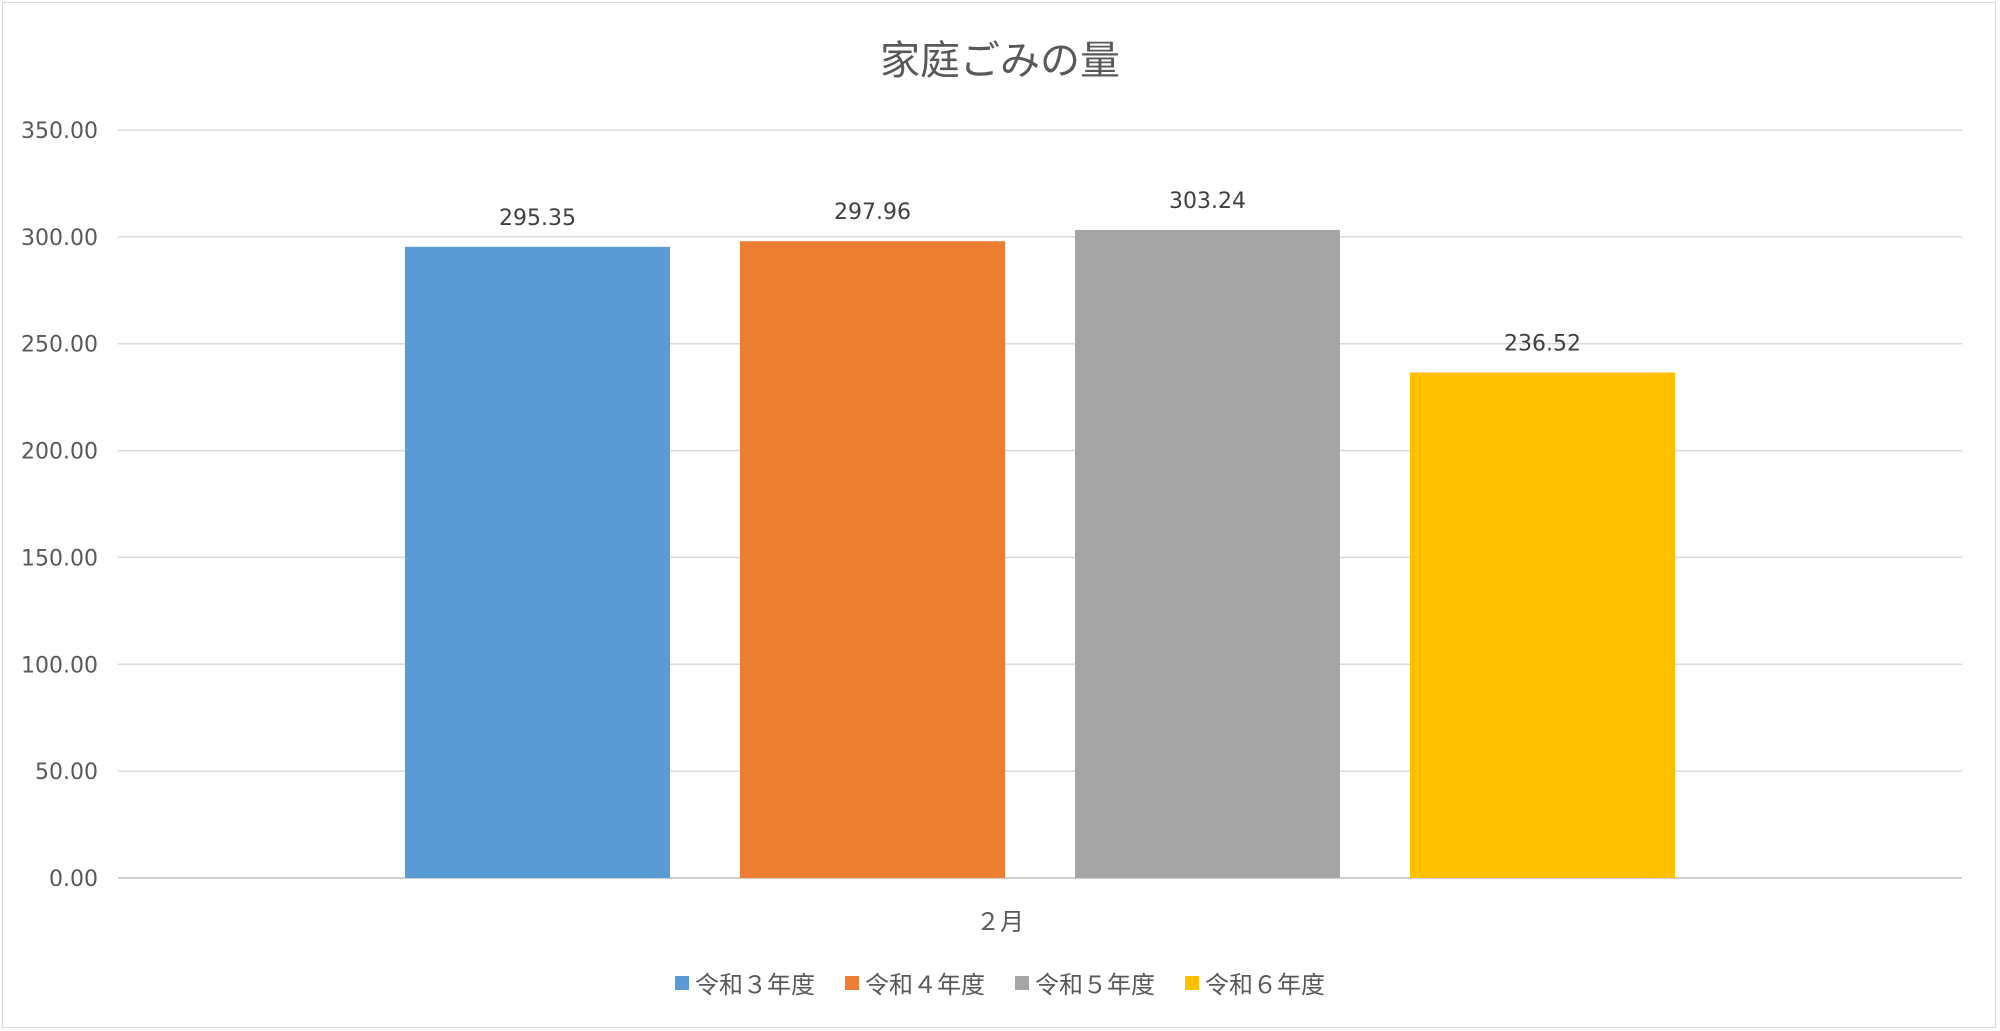 The width and height of the screenshot is (2000, 1031). I want to click on y-tick-label: 300.00, so click(59, 238).